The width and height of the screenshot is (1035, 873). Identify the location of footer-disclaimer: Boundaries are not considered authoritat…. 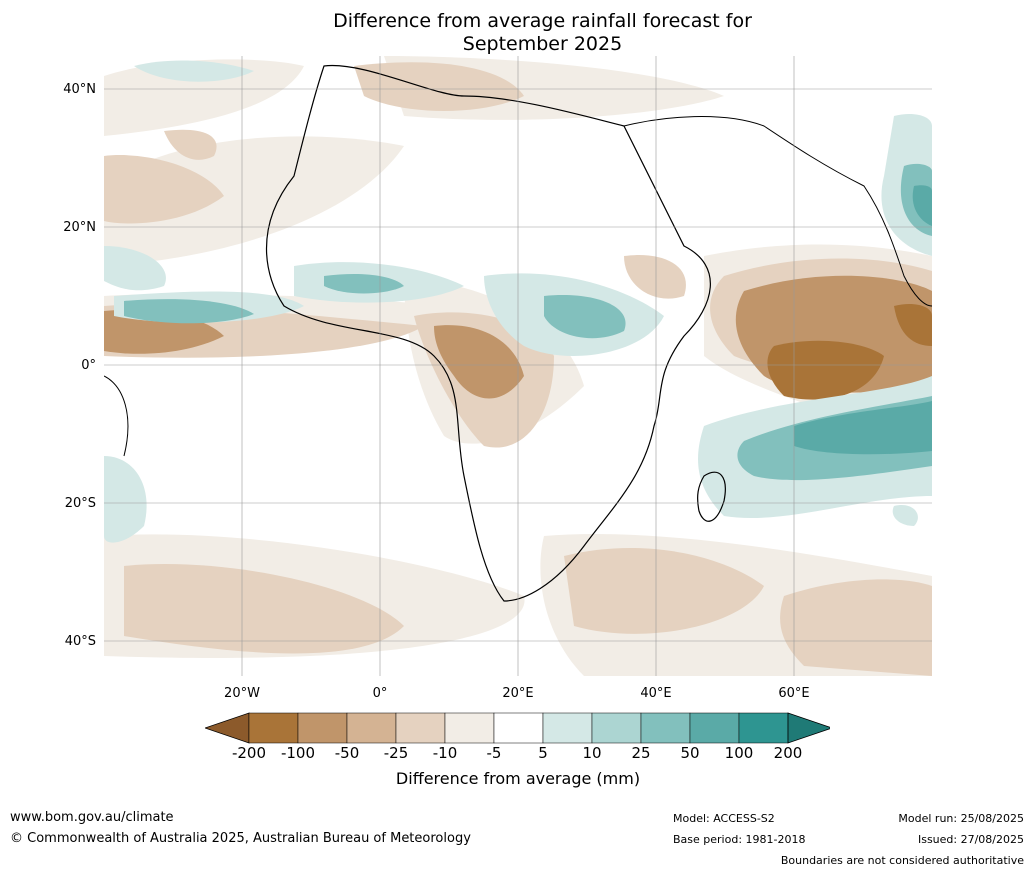
(902, 860).